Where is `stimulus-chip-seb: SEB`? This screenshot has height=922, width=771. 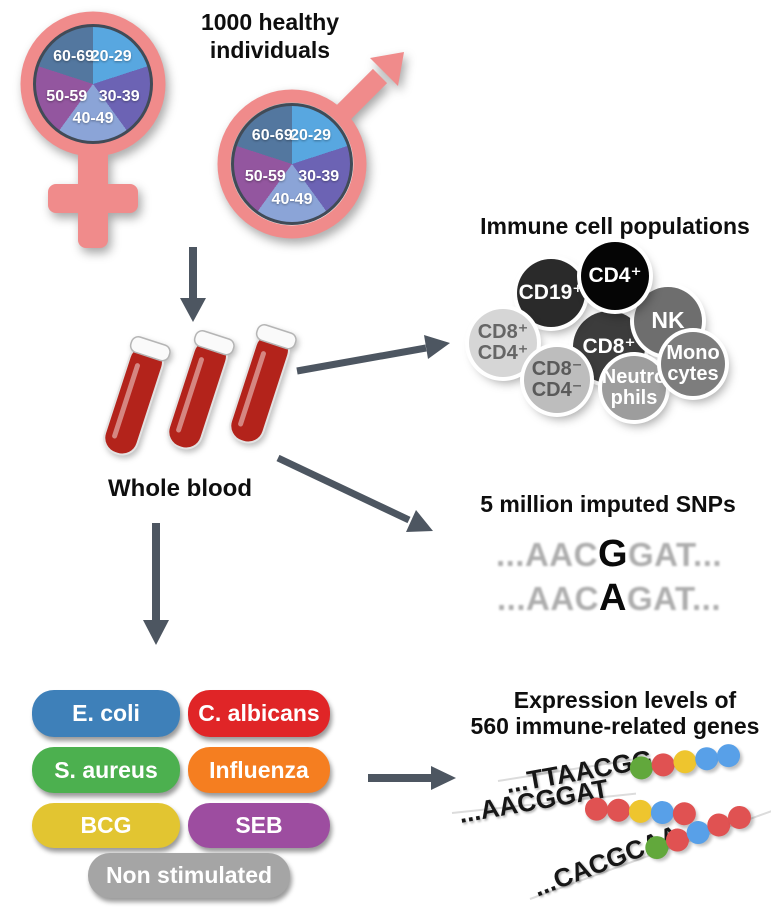
stimulus-chip-seb: SEB is located at coordinates (259, 825).